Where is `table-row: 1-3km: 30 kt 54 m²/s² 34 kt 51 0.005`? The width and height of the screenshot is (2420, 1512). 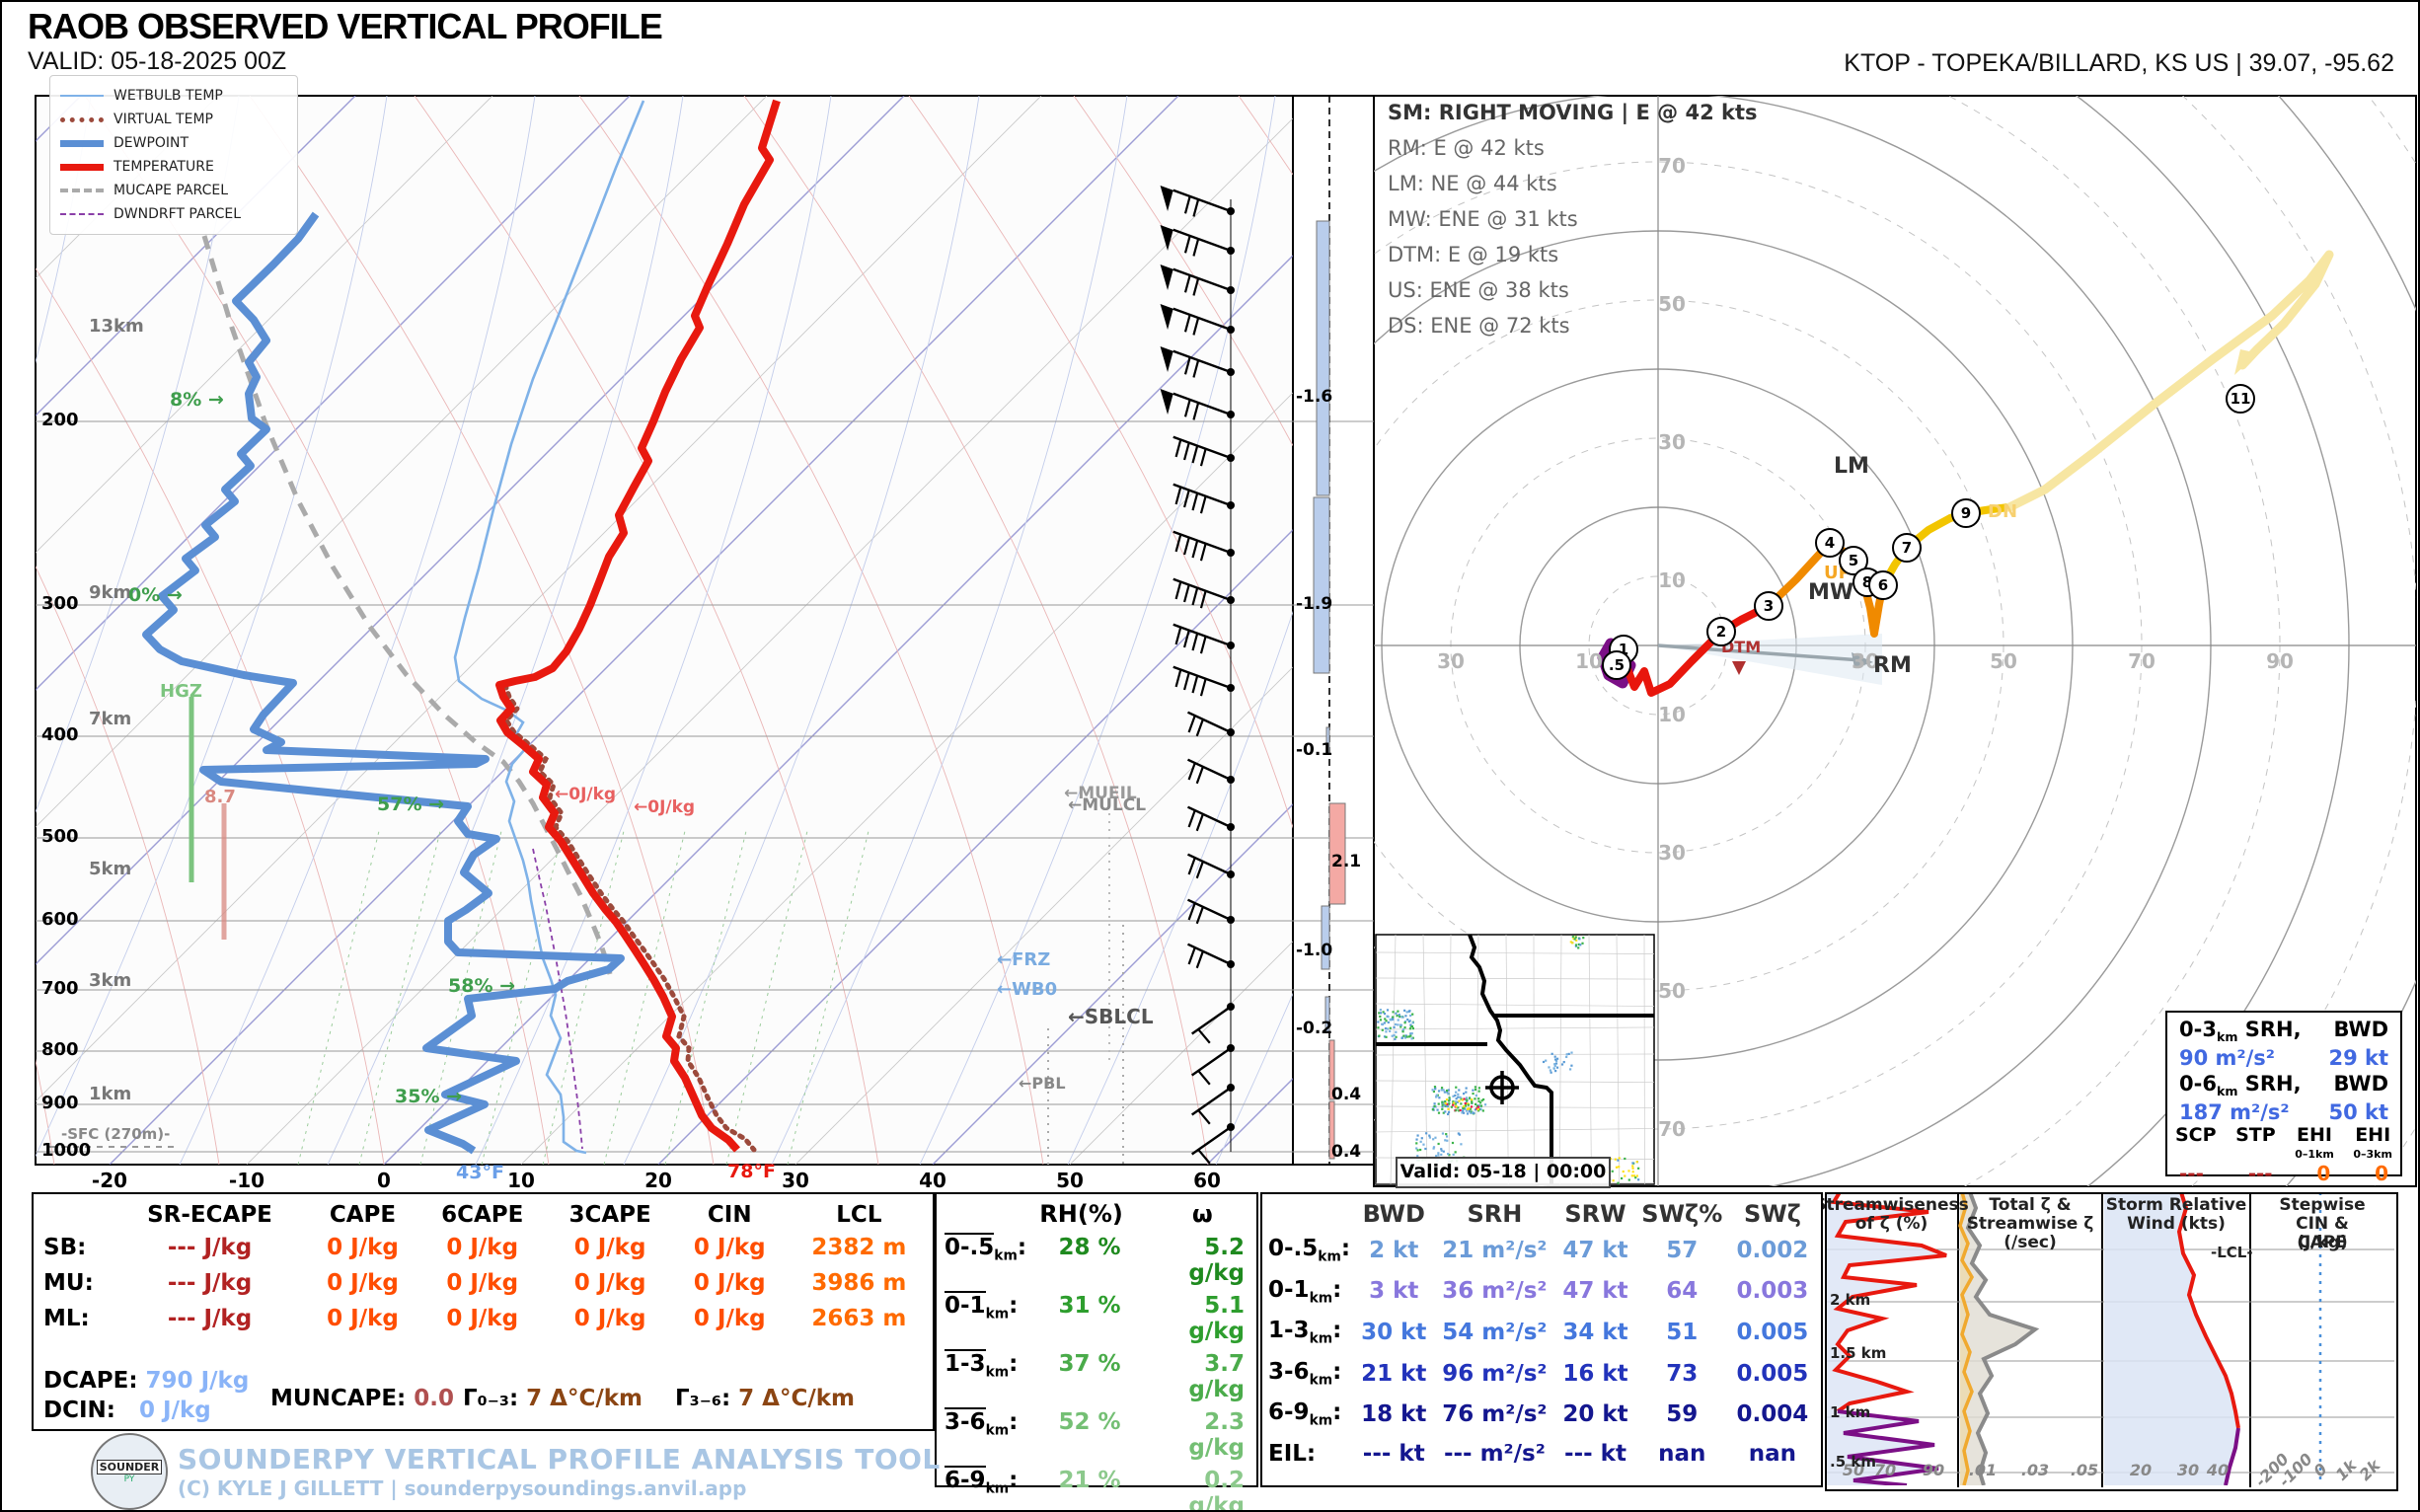 table-row: 1-3km: 30 kt 54 m²/s² 34 kt 51 0.005 is located at coordinates (1541, 1332).